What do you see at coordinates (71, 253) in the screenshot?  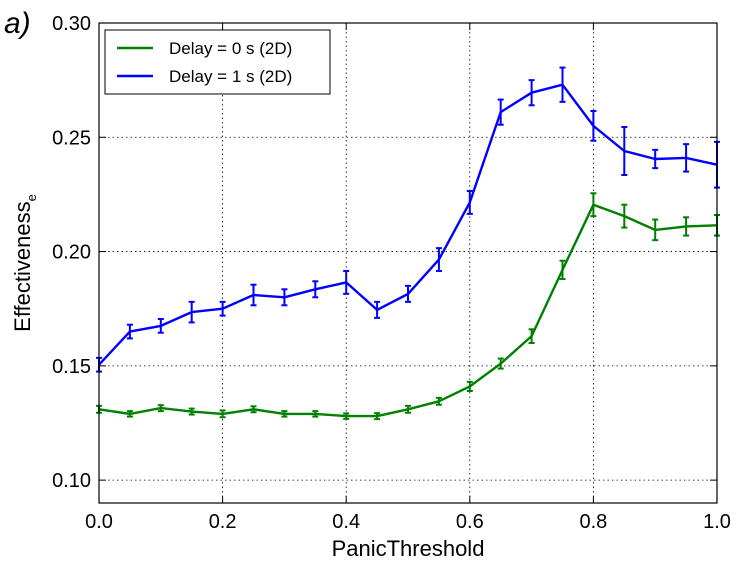 I see `y-tick-label: 0.20` at bounding box center [71, 253].